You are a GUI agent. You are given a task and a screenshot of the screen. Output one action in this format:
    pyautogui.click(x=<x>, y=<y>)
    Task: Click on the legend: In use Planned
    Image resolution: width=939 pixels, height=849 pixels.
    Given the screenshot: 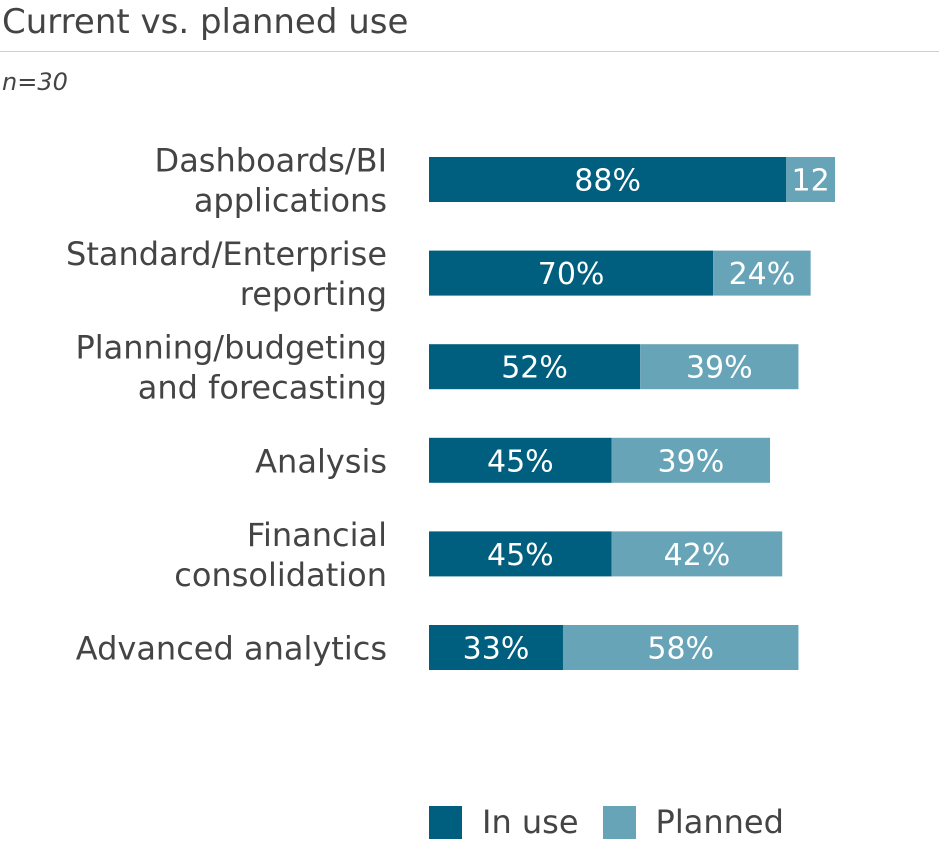 What is the action you would take?
    pyautogui.click(x=618, y=822)
    